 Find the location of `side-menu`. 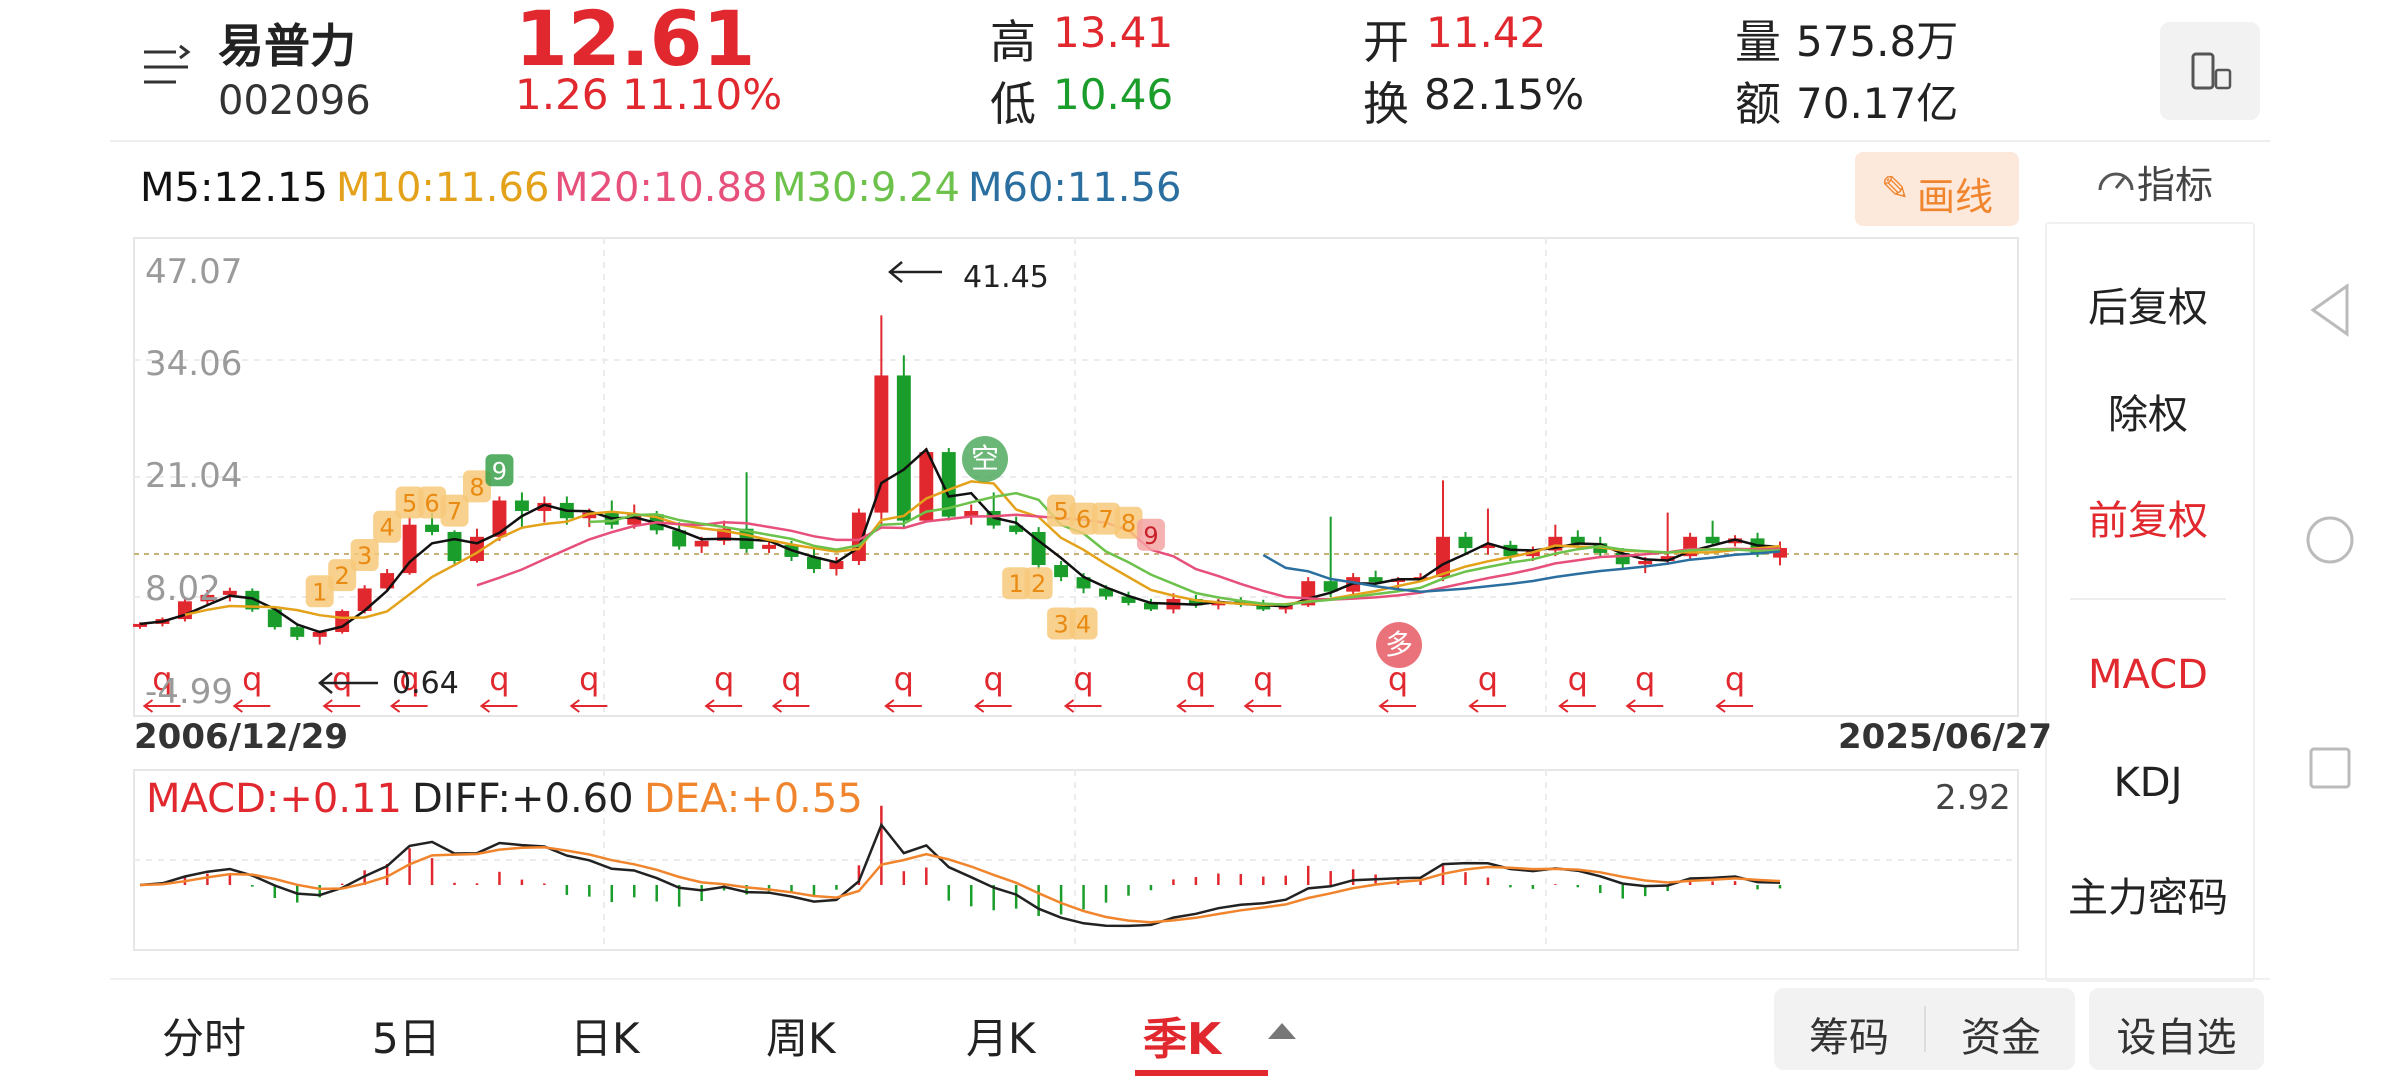

side-menu is located at coordinates (2150, 602).